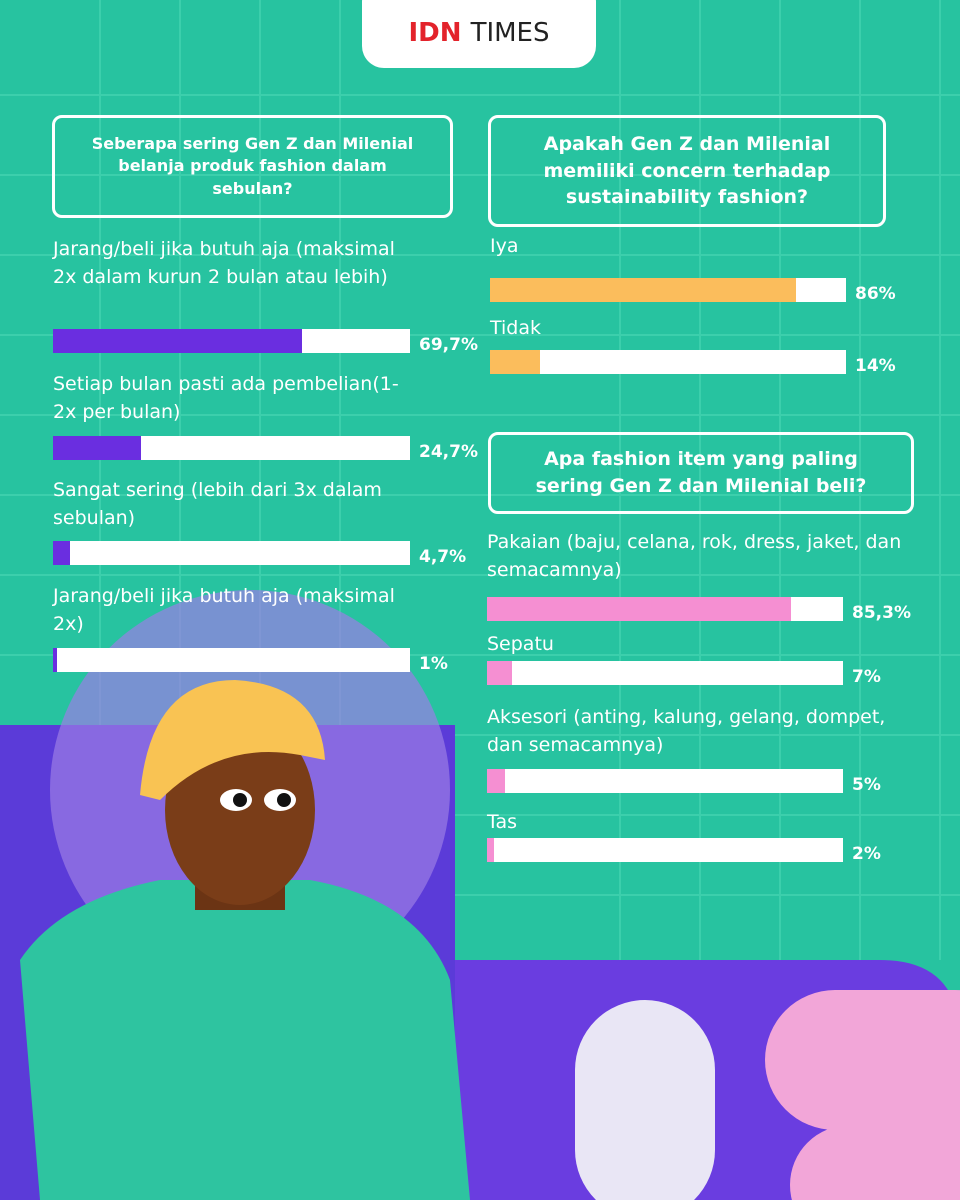 The height and width of the screenshot is (1200, 960). Describe the element at coordinates (232, 740) in the screenshot. I see `man-hat` at that location.